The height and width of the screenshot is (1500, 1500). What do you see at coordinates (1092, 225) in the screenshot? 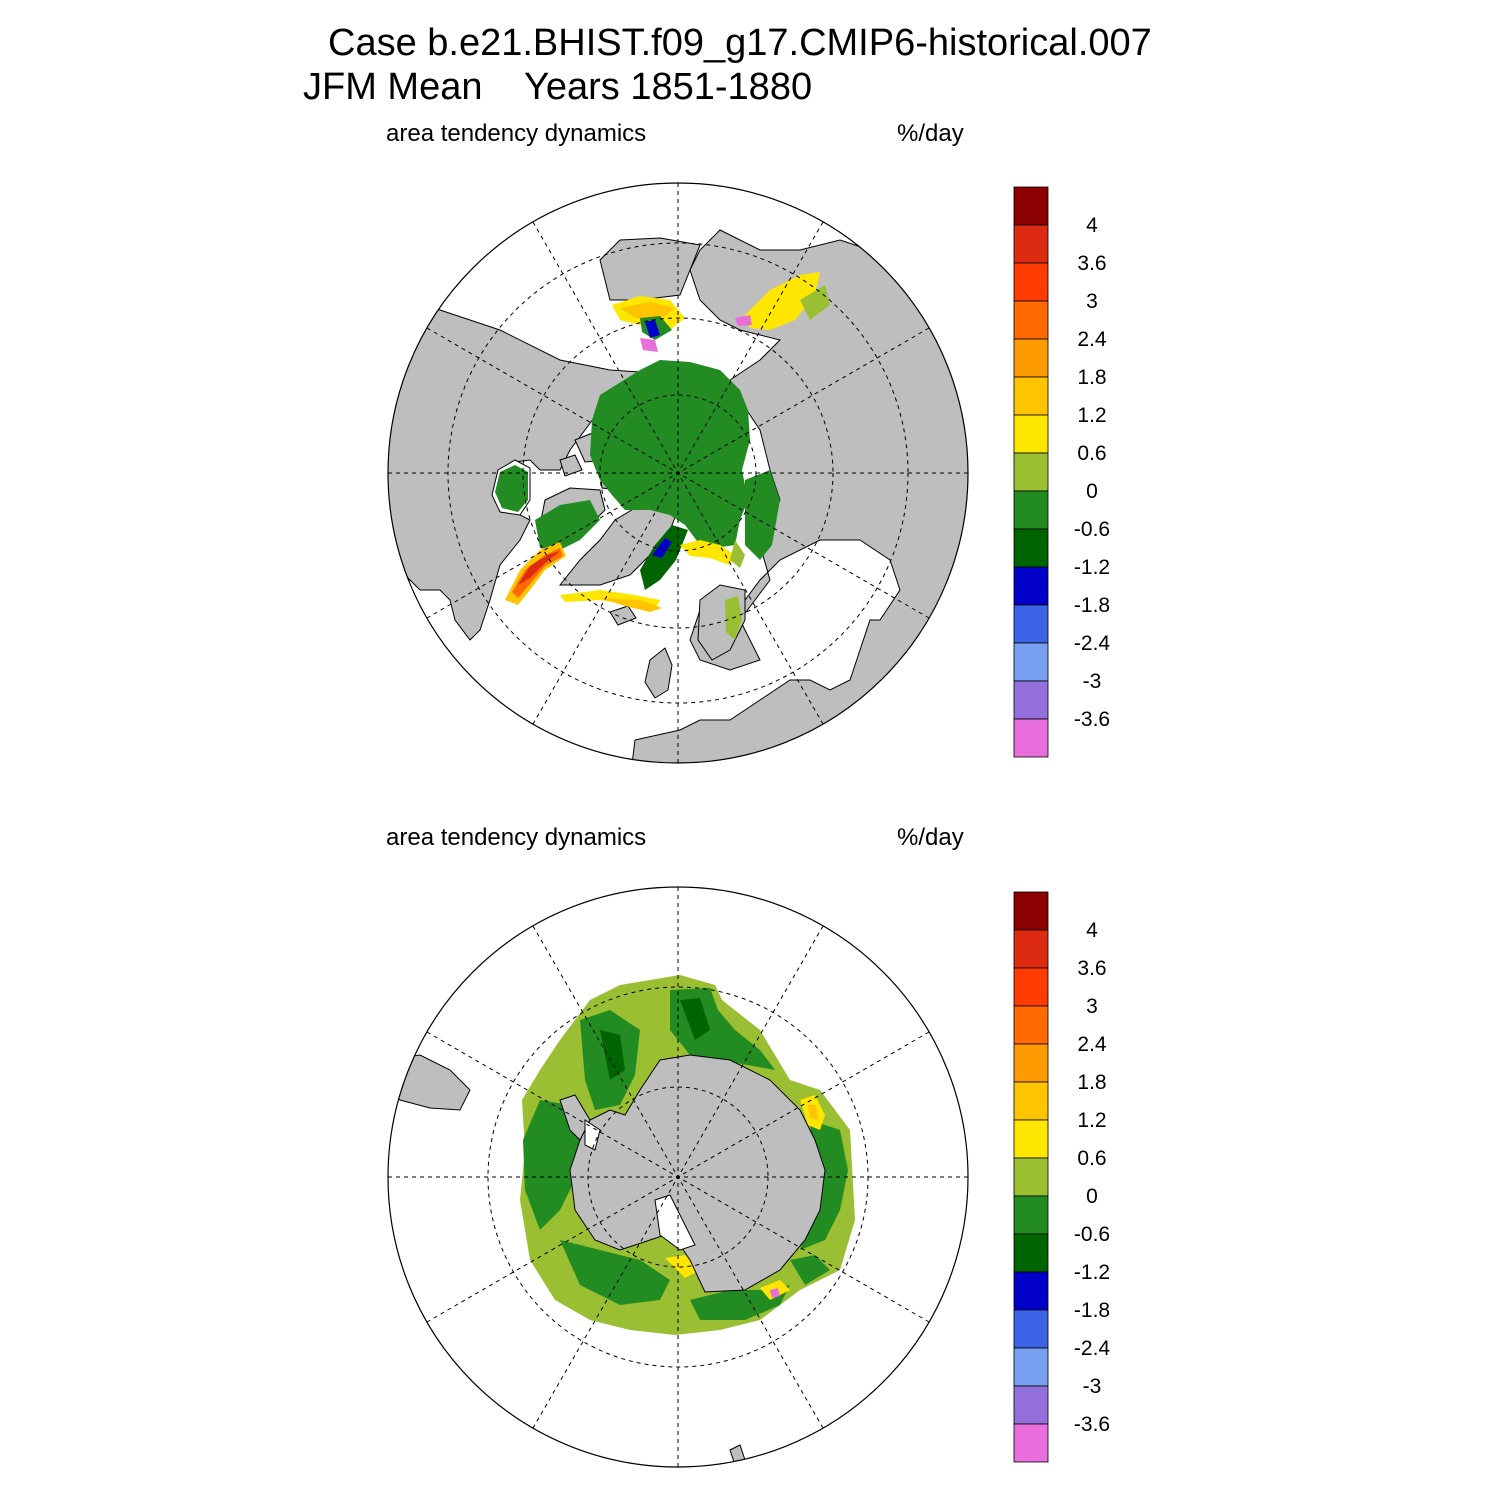
I see `north-colorbar-label-0: 4` at bounding box center [1092, 225].